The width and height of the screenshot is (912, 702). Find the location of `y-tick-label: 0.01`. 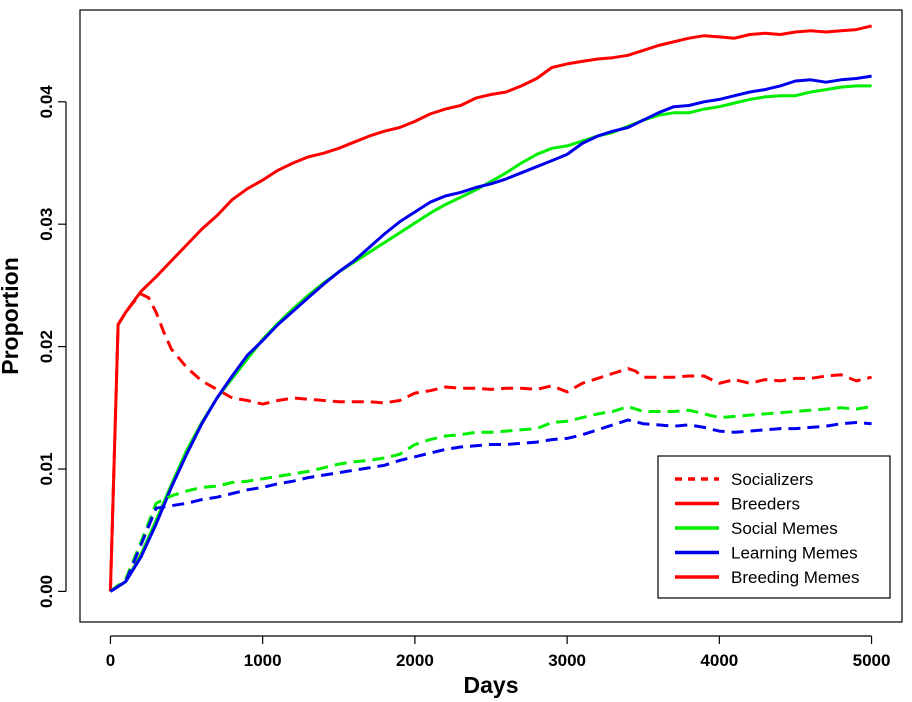

y-tick-label: 0.01 is located at coordinates (46, 468).